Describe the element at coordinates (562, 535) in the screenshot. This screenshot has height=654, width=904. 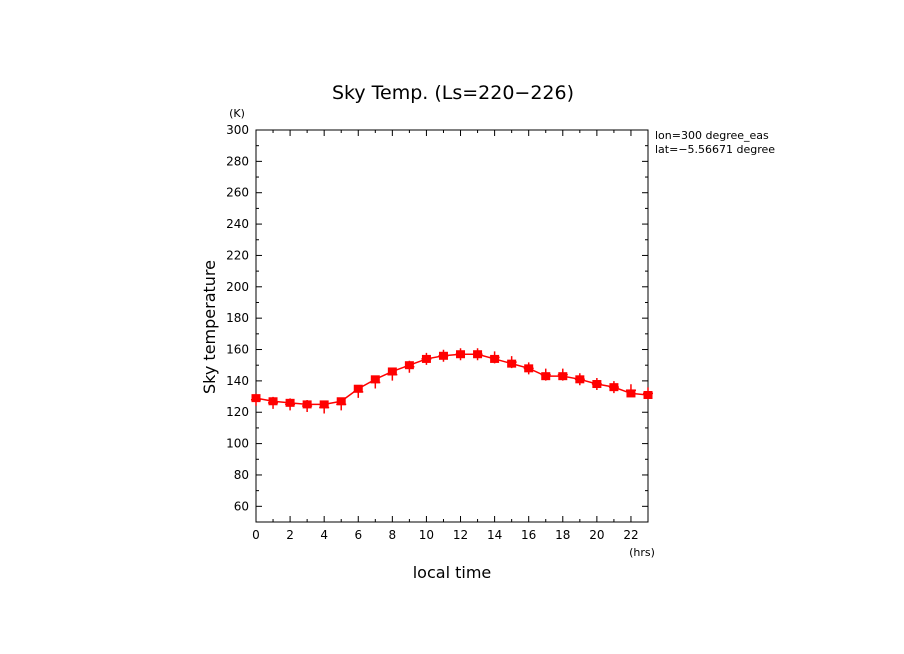
I see `x-tick-label: 18` at that location.